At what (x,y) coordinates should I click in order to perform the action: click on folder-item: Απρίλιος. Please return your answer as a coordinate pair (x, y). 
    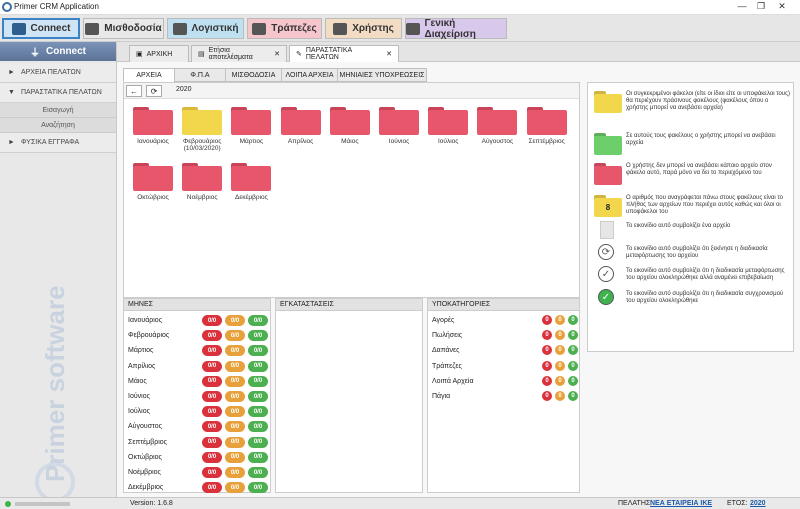
    Looking at the image, I should click on (301, 126).